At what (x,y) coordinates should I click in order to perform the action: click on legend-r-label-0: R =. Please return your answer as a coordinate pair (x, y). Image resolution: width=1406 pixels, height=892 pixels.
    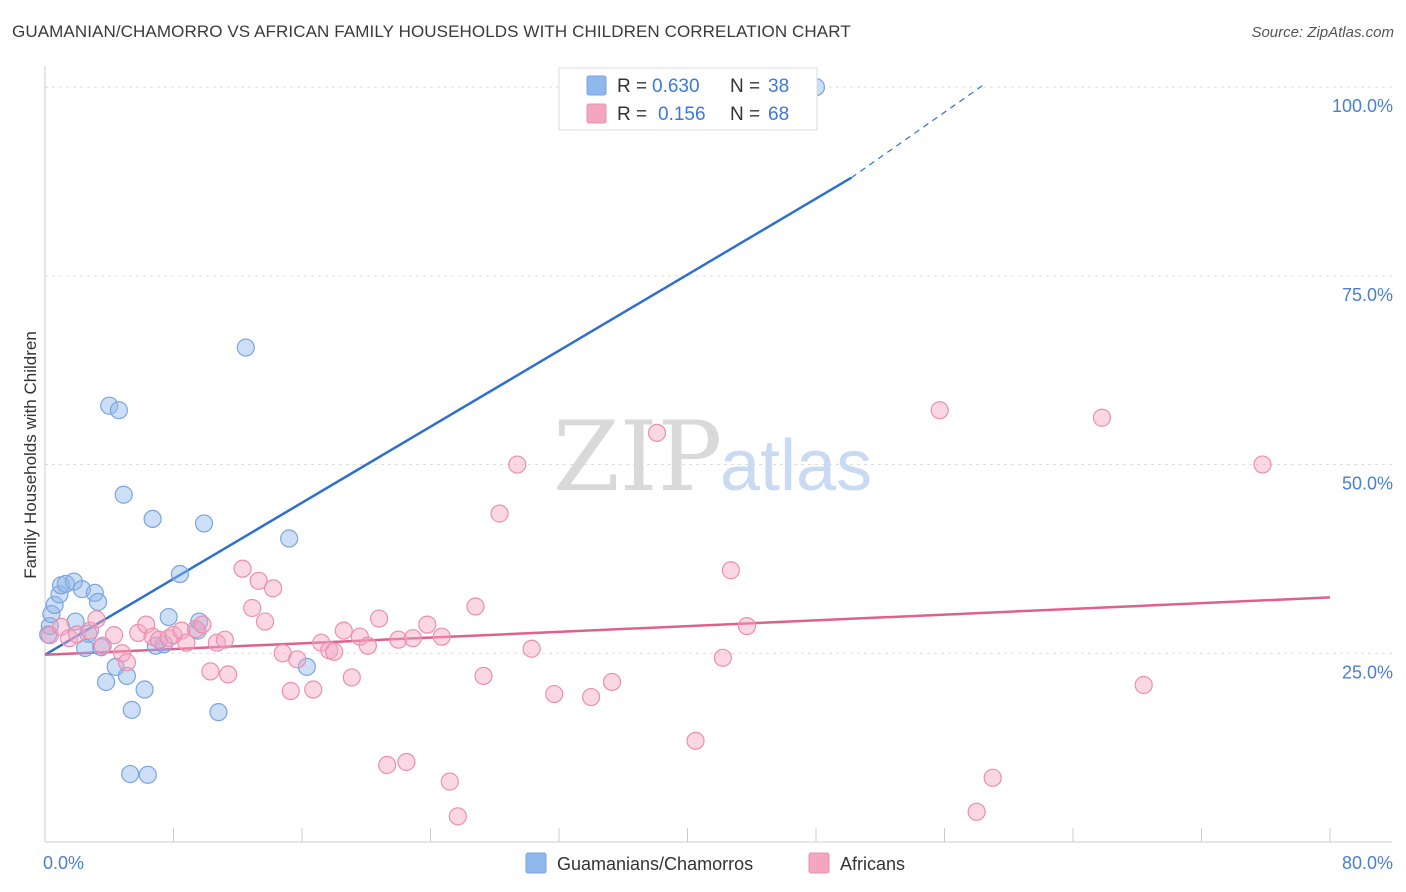
    Looking at the image, I should click on (632, 86).